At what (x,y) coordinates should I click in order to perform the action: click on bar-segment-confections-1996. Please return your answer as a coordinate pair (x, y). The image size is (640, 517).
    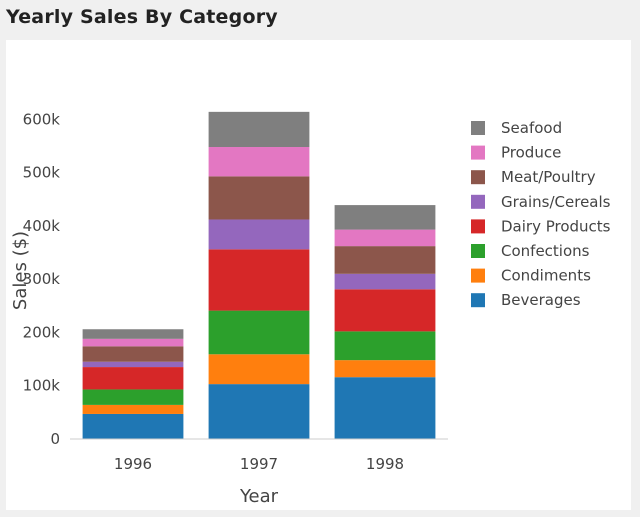
    Looking at the image, I should click on (133, 397).